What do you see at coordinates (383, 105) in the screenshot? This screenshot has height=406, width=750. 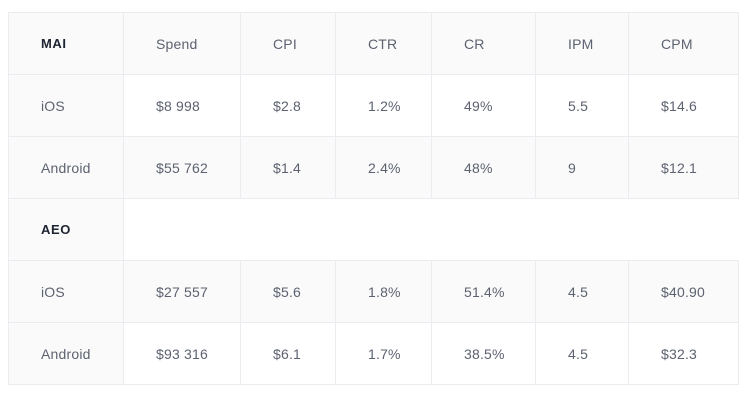 I see `cell-ctr: 1.2%` at bounding box center [383, 105].